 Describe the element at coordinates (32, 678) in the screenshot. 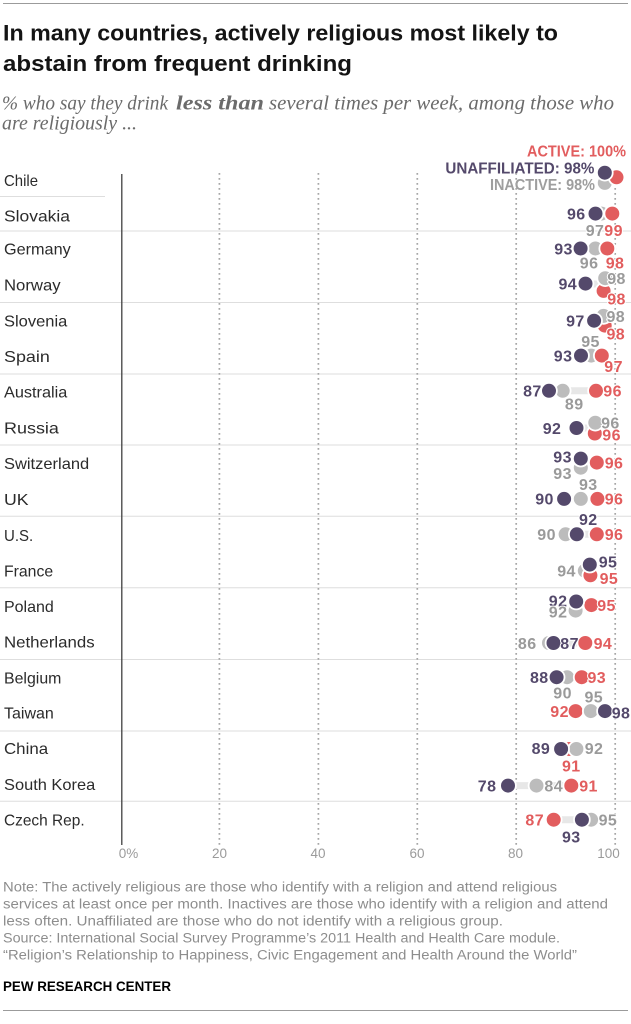

I see `svg-text: Belgium` at that location.